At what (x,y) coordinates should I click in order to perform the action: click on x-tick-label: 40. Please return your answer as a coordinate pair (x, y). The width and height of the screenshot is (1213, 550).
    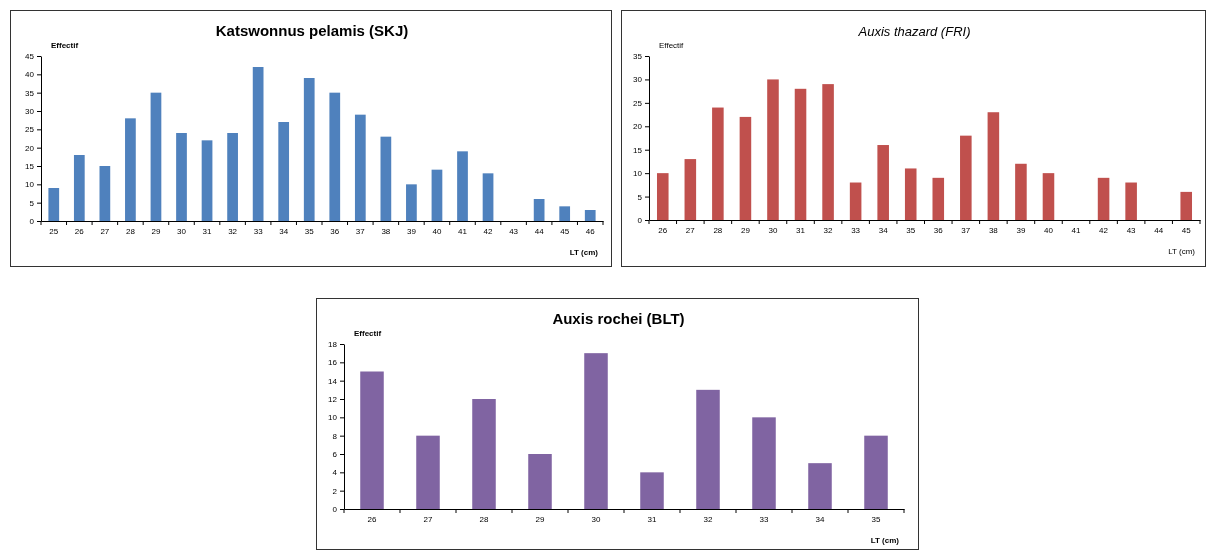
    Looking at the image, I should click on (437, 231).